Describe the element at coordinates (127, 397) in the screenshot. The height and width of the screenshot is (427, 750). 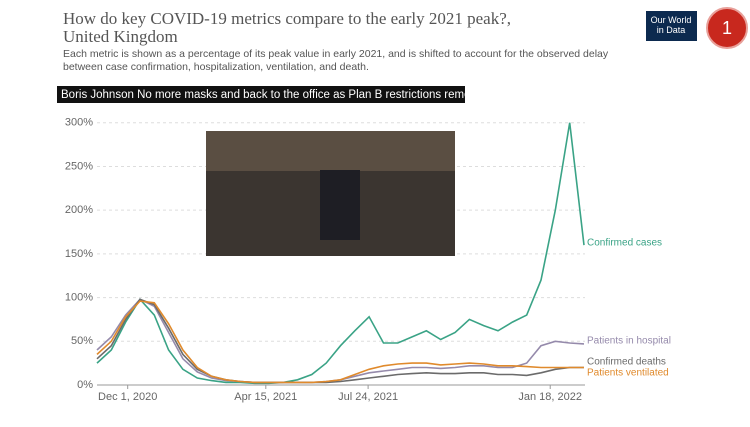
I see `x-tick-label: Dec 1, 2020` at that location.